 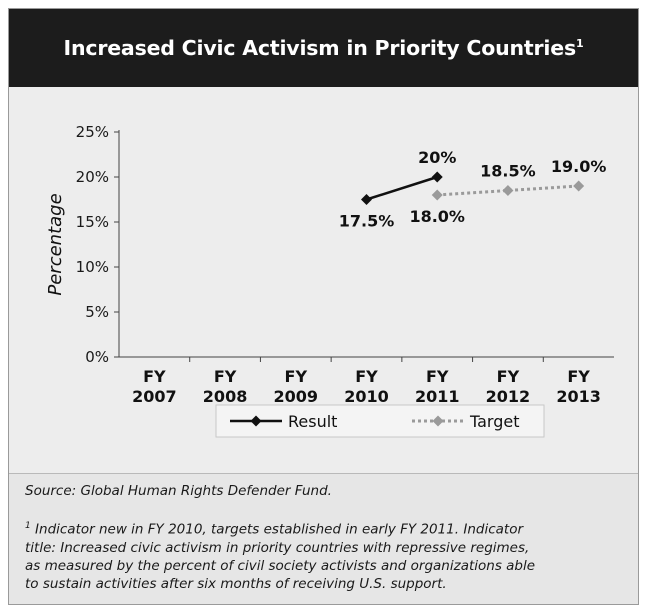 What do you see at coordinates (55, 244) in the screenshot?
I see `y-axis-label: Percentage` at bounding box center [55, 244].